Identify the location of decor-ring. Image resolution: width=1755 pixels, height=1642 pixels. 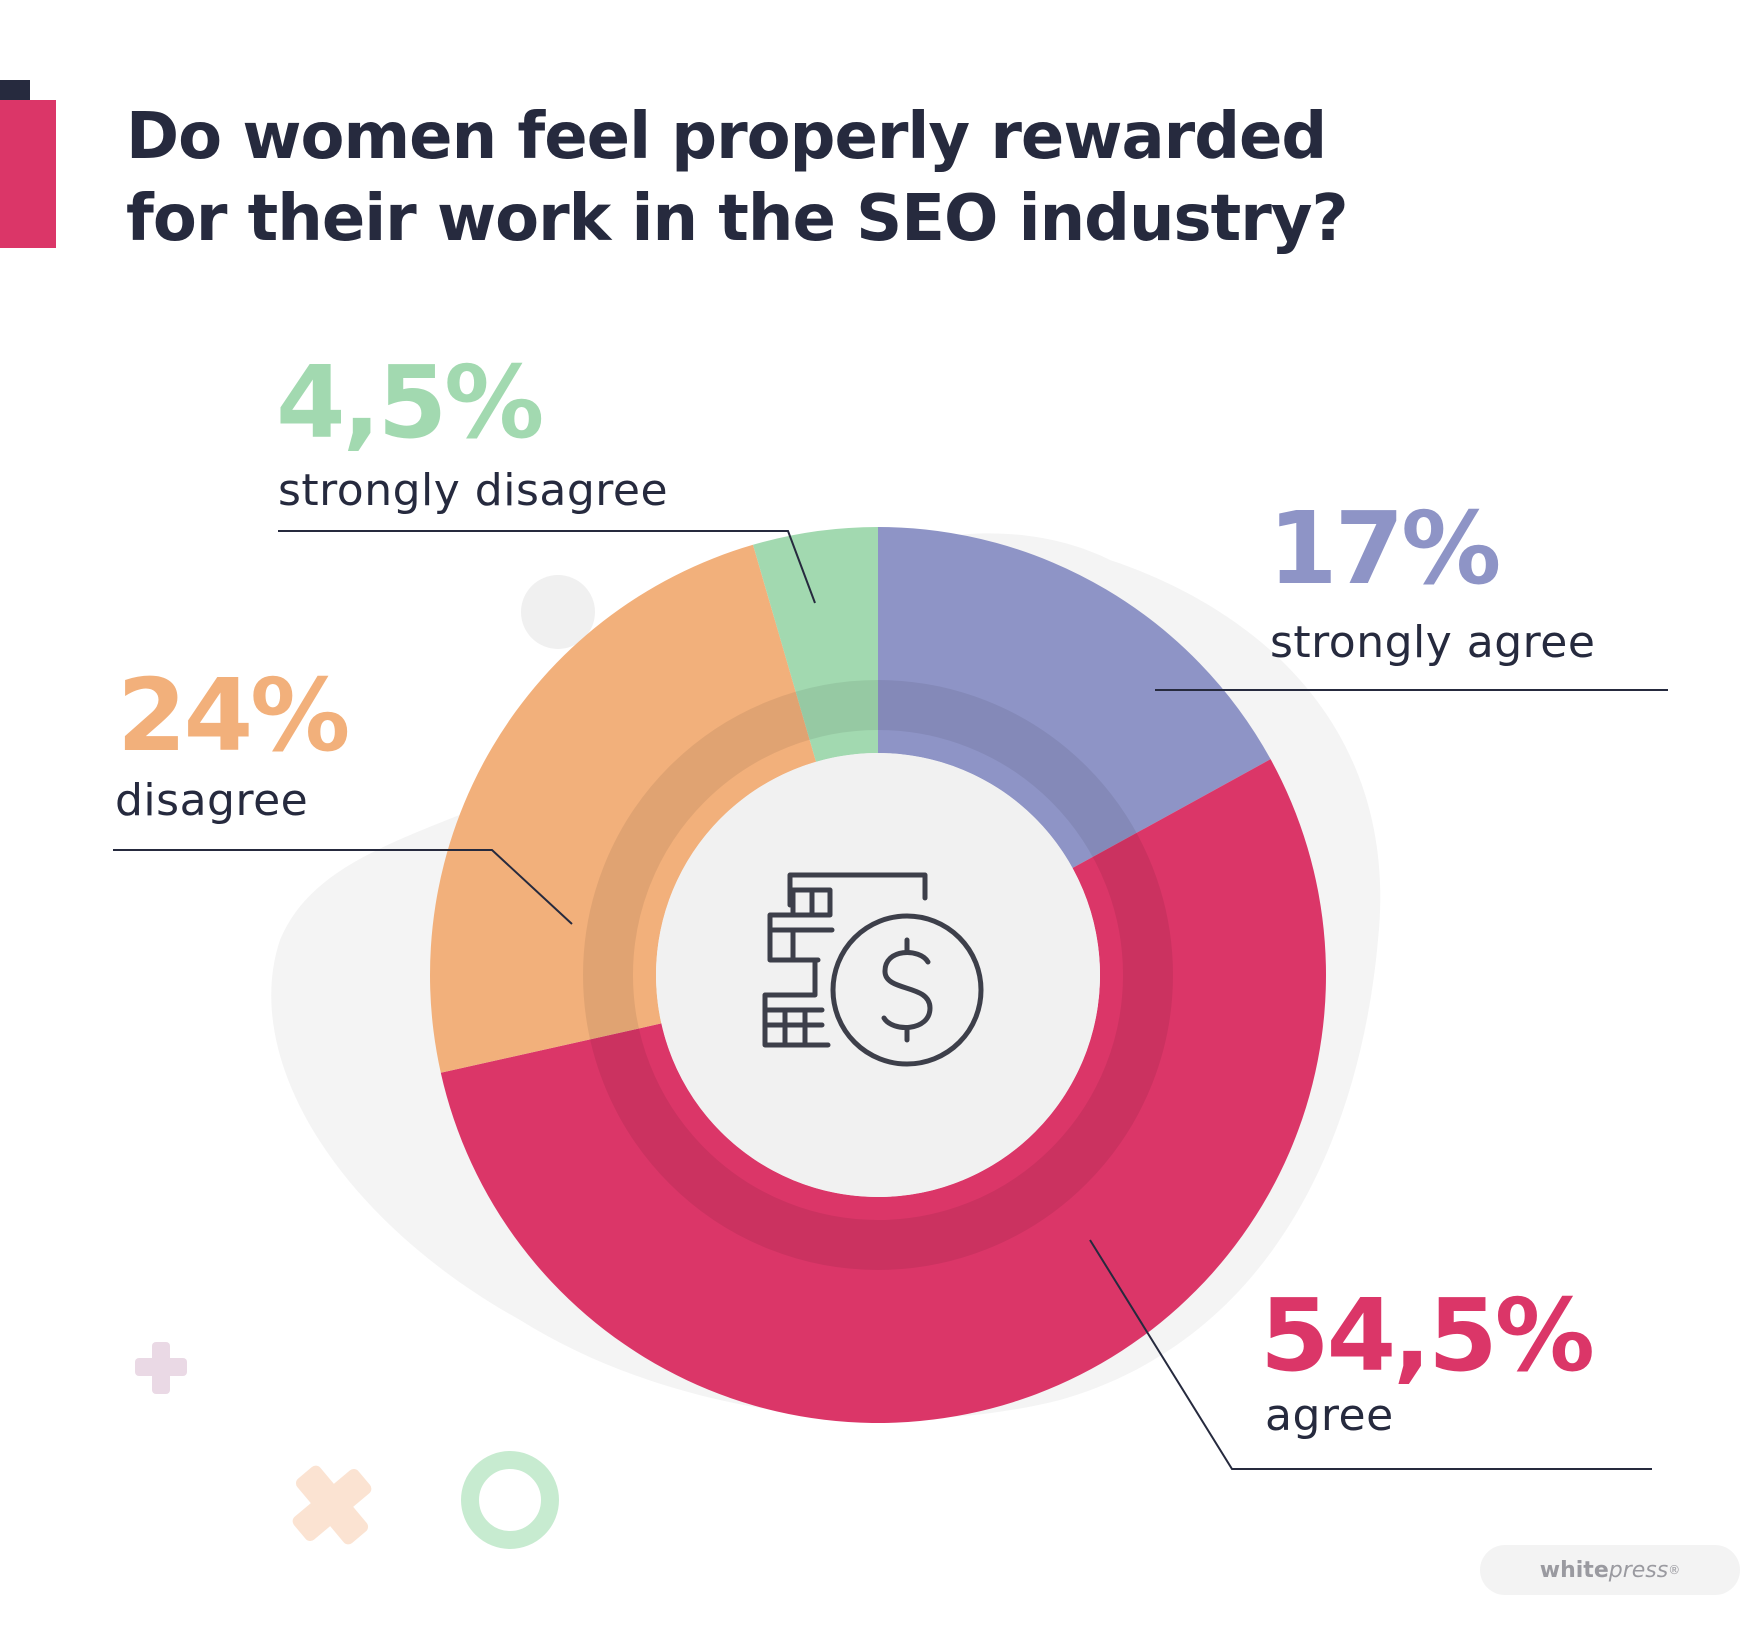
(510, 1500).